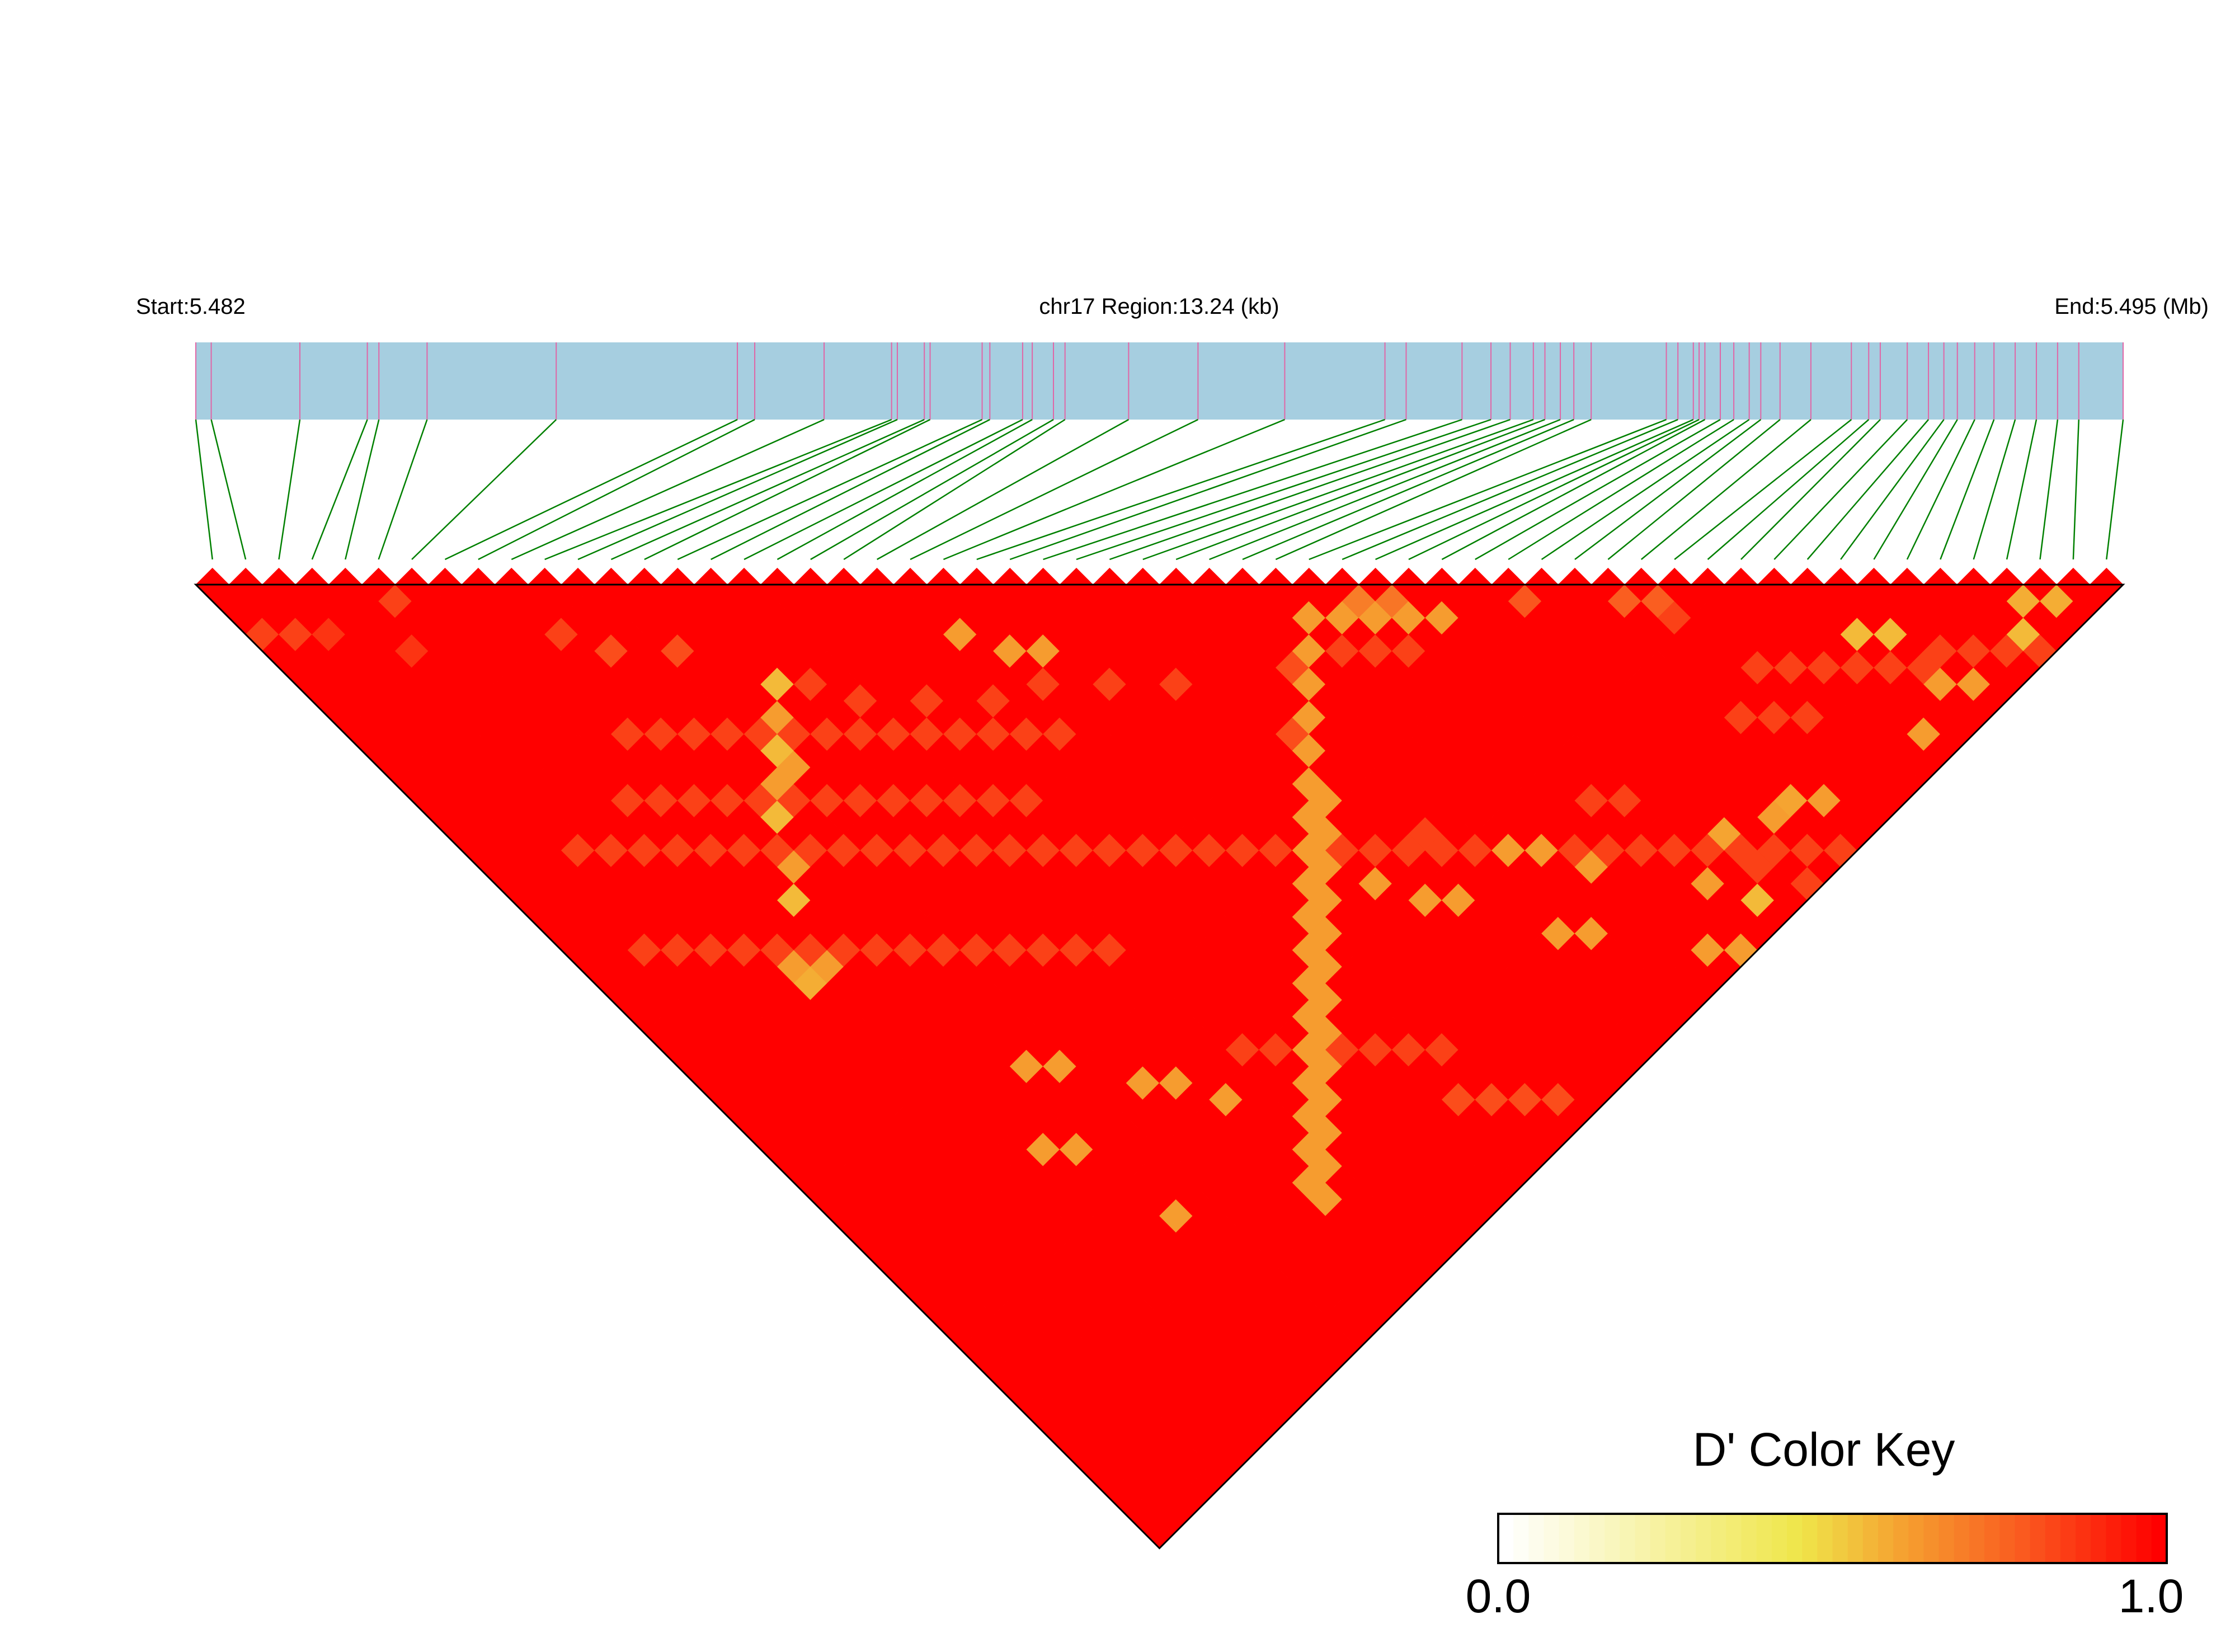 The image size is (2235, 1652). I want to click on color-key-title: D' Color Key, so click(1824, 1450).